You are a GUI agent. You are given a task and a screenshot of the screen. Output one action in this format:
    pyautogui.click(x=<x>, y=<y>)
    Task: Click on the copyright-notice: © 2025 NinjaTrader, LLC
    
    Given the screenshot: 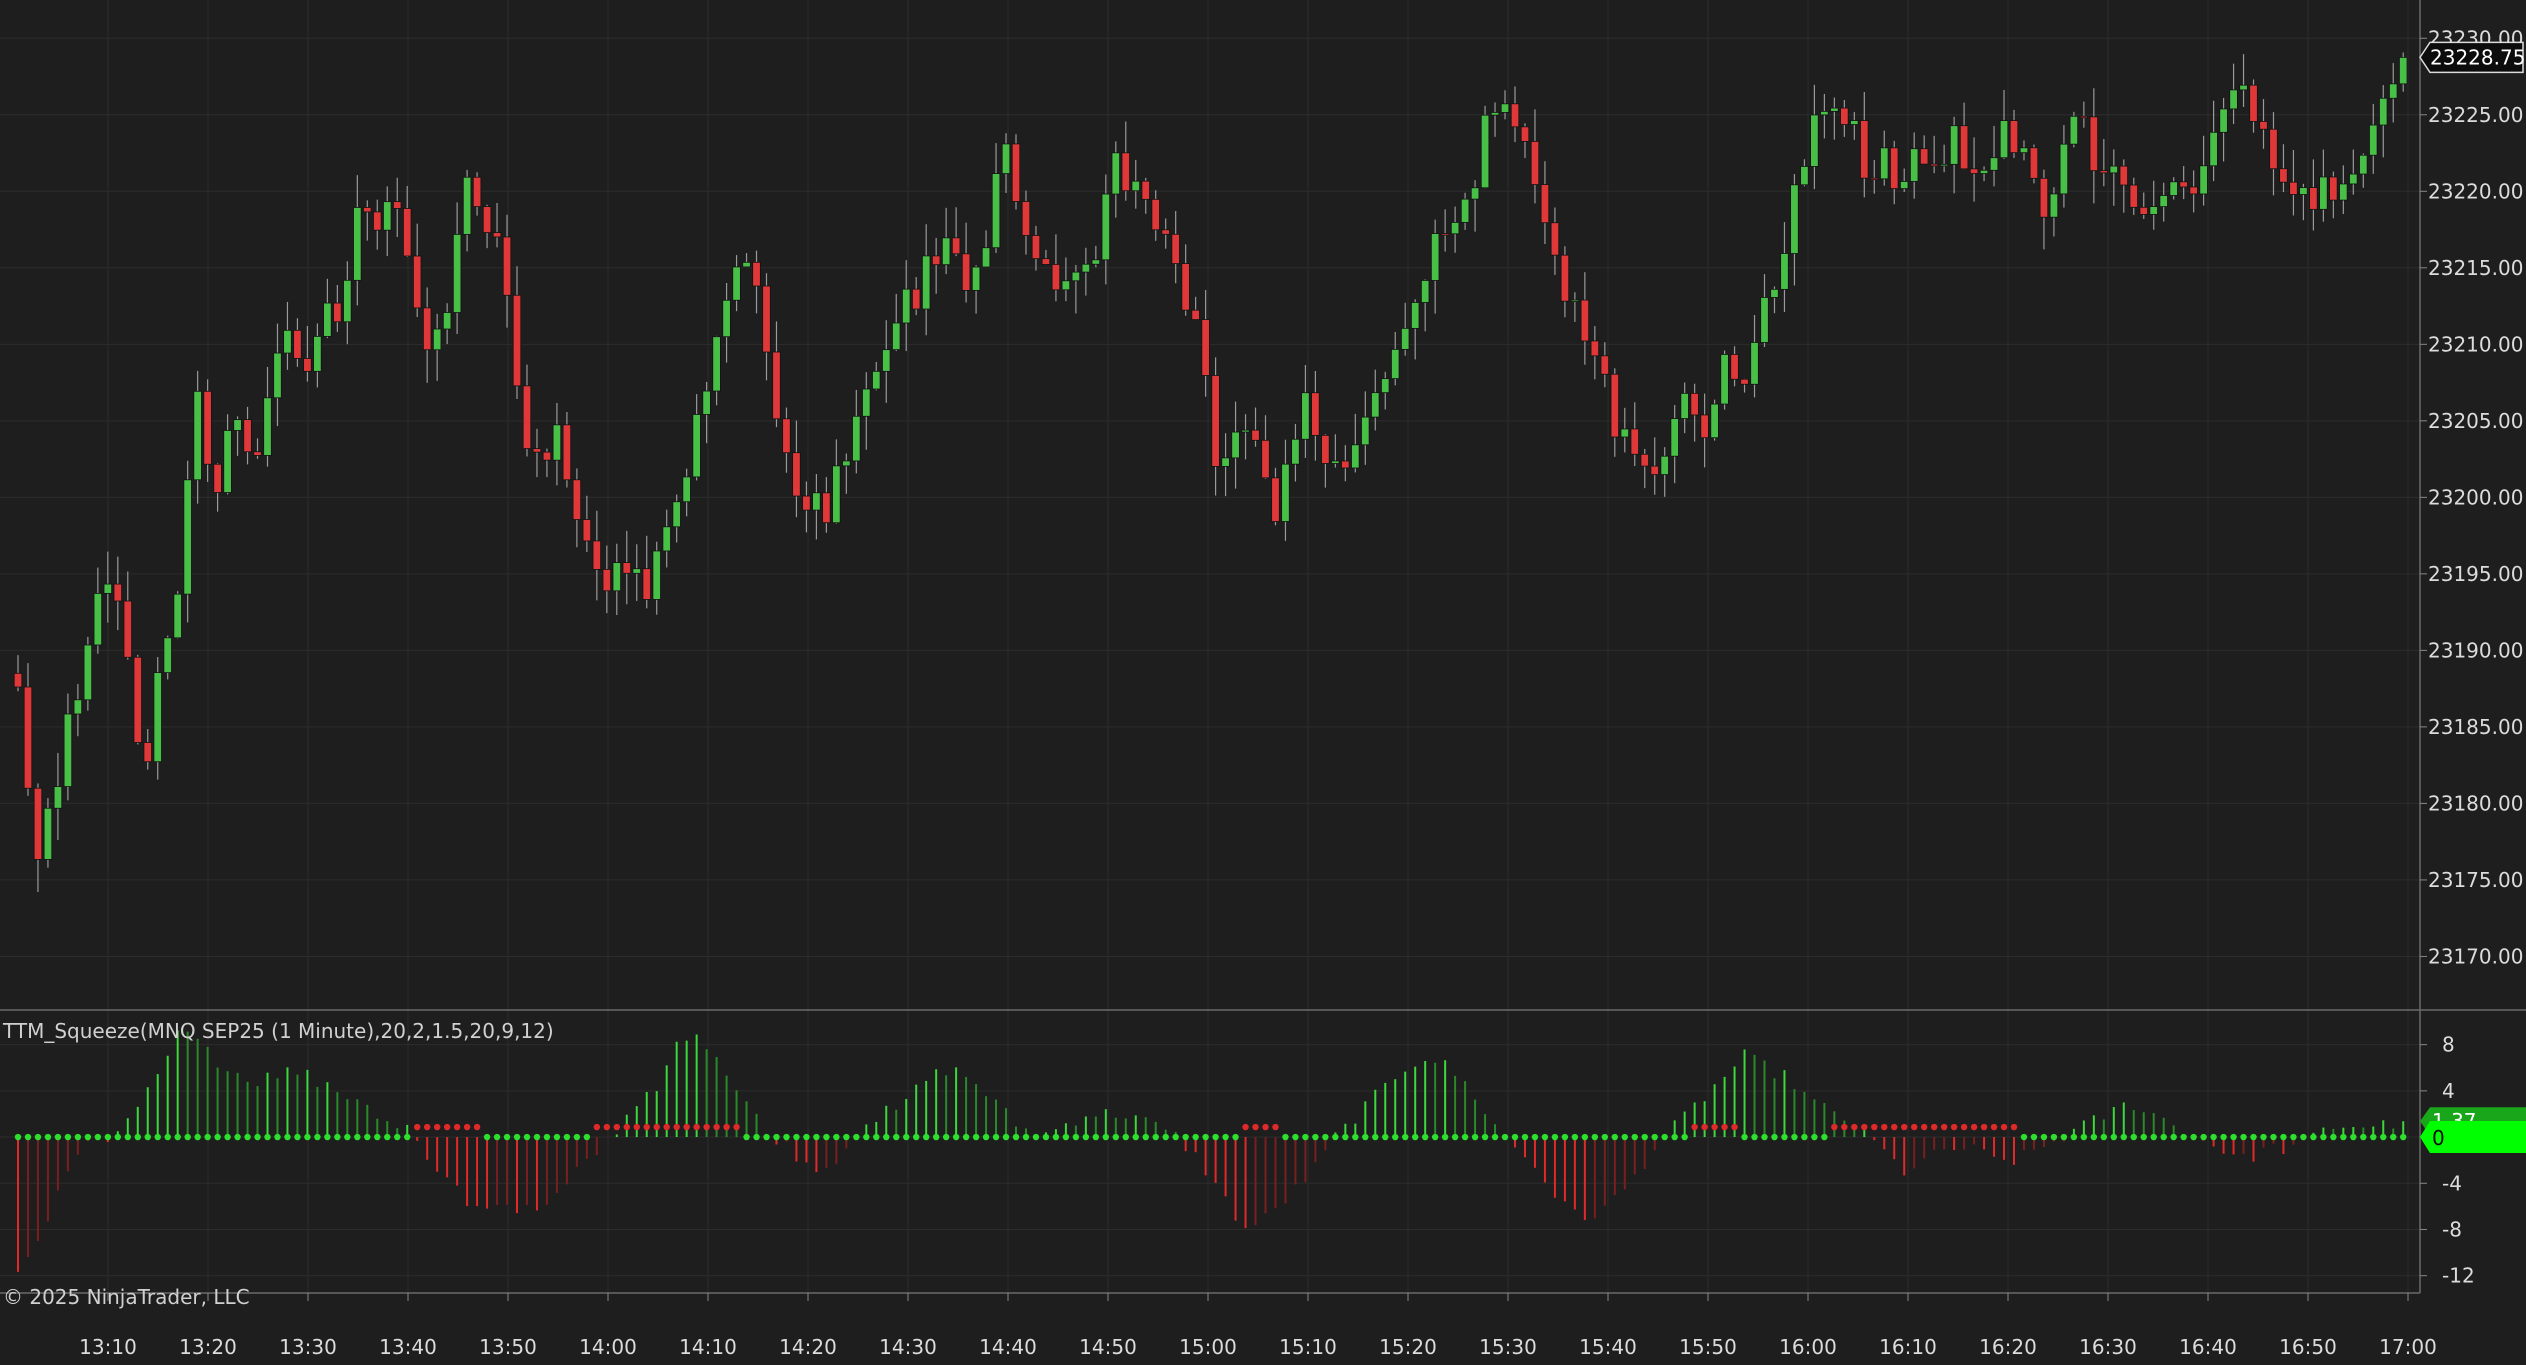 What is the action you would take?
    pyautogui.click(x=126, y=1297)
    